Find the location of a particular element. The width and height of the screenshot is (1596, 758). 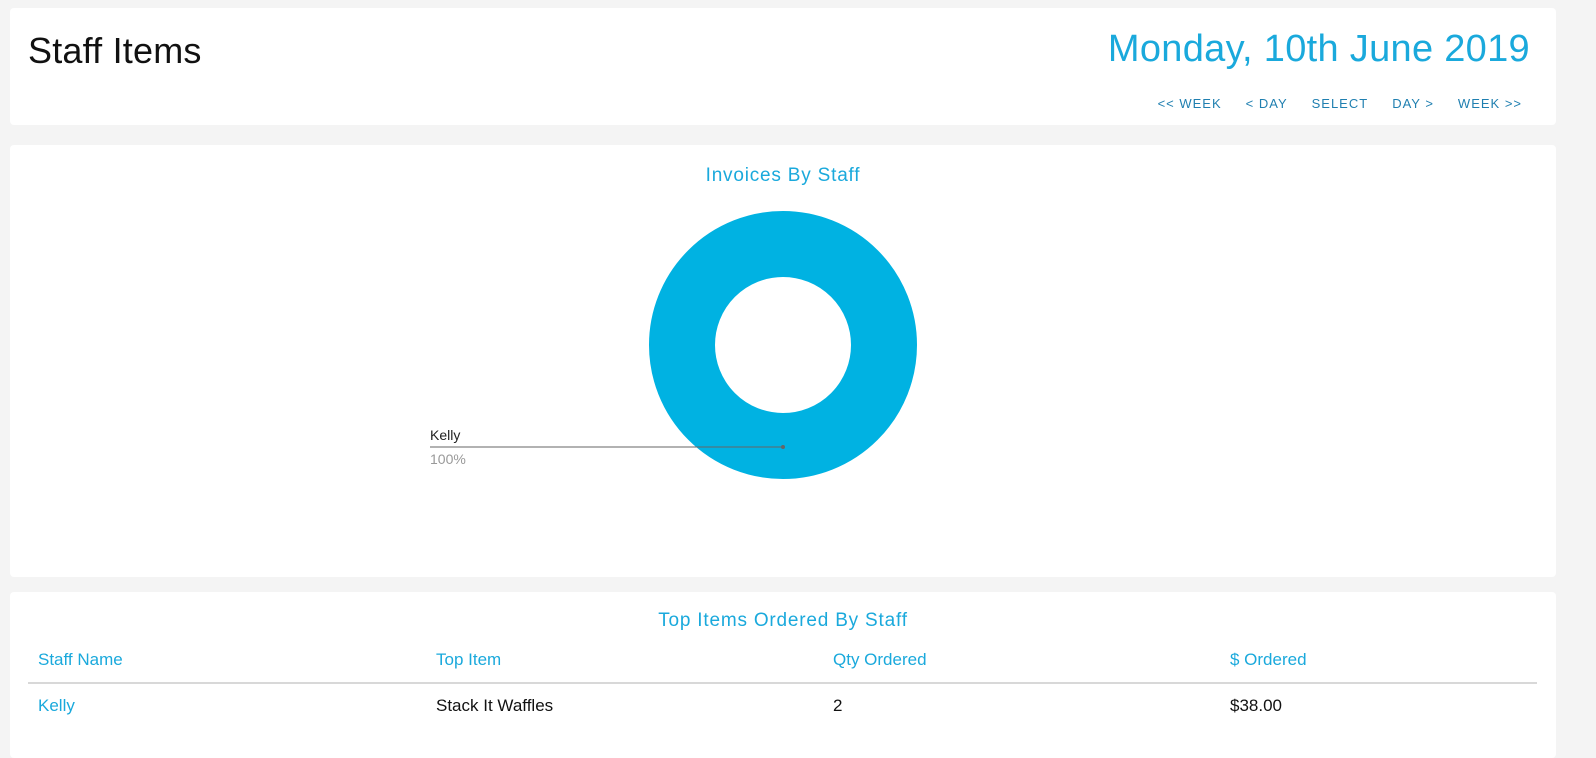

top-item-cell: Stack It Waffles is located at coordinates (495, 705).